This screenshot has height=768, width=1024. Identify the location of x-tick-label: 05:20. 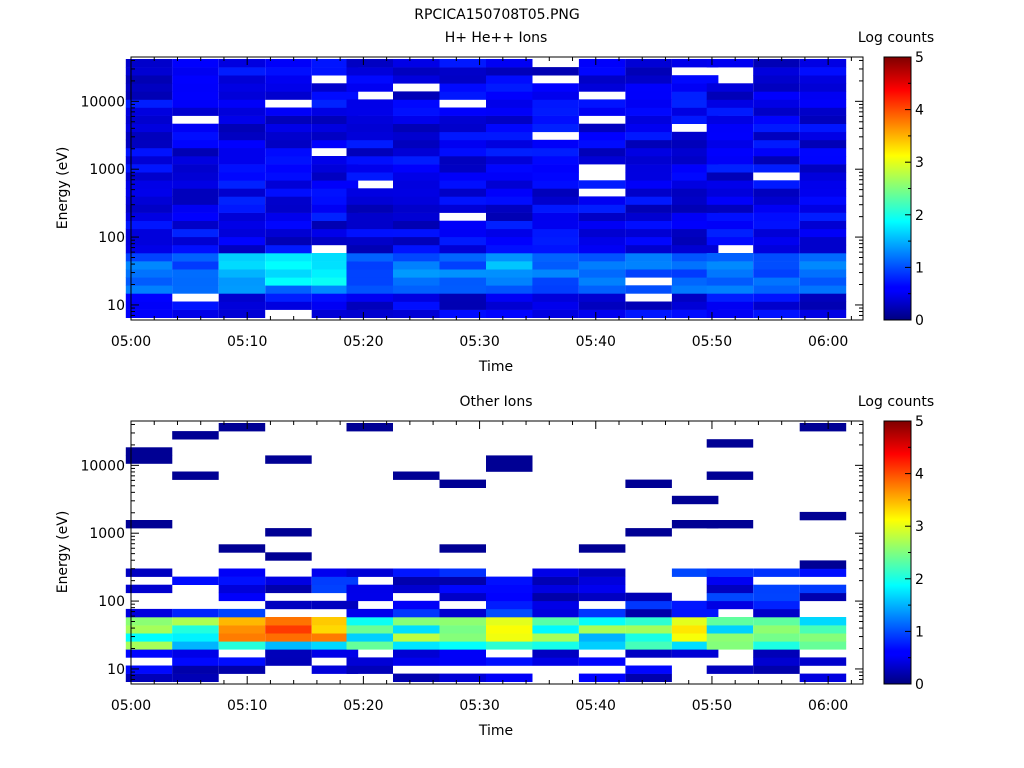
(363, 706).